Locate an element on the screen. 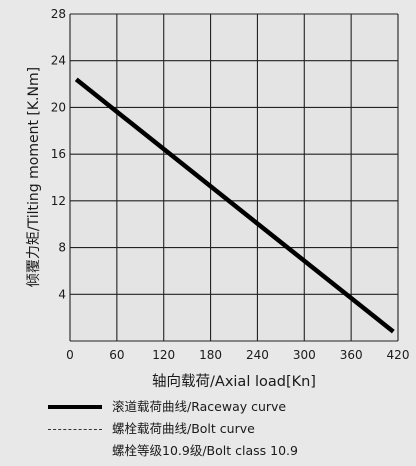 The height and width of the screenshot is (466, 416). legend-label-raceway: 滚道载荷曲线/Raceway curve is located at coordinates (199, 406).